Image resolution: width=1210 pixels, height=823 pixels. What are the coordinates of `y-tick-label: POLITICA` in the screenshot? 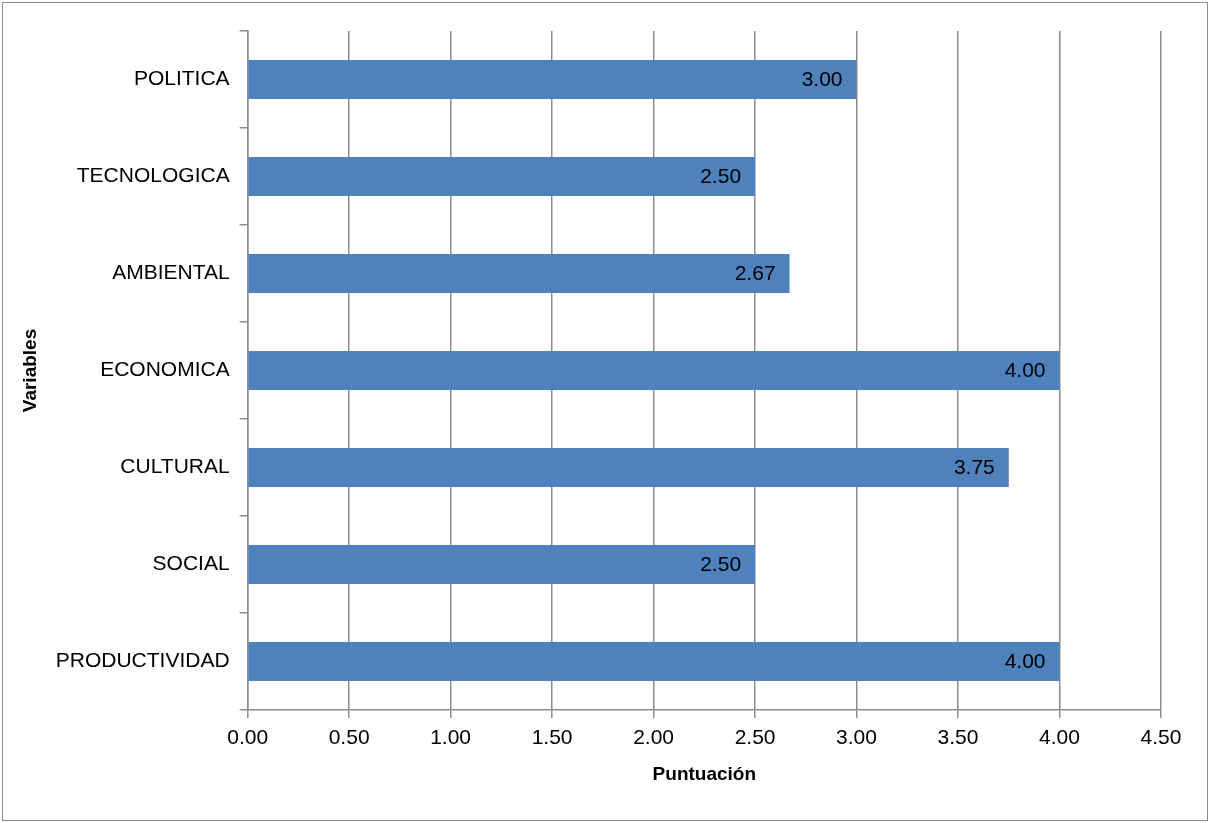 It's located at (181, 78).